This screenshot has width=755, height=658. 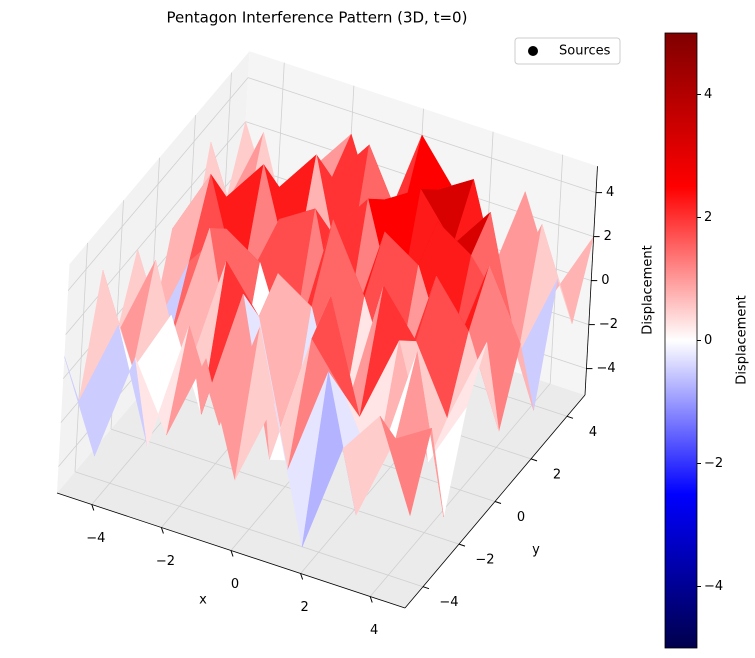 I want to click on x-tick-label: −4, so click(x=95, y=538).